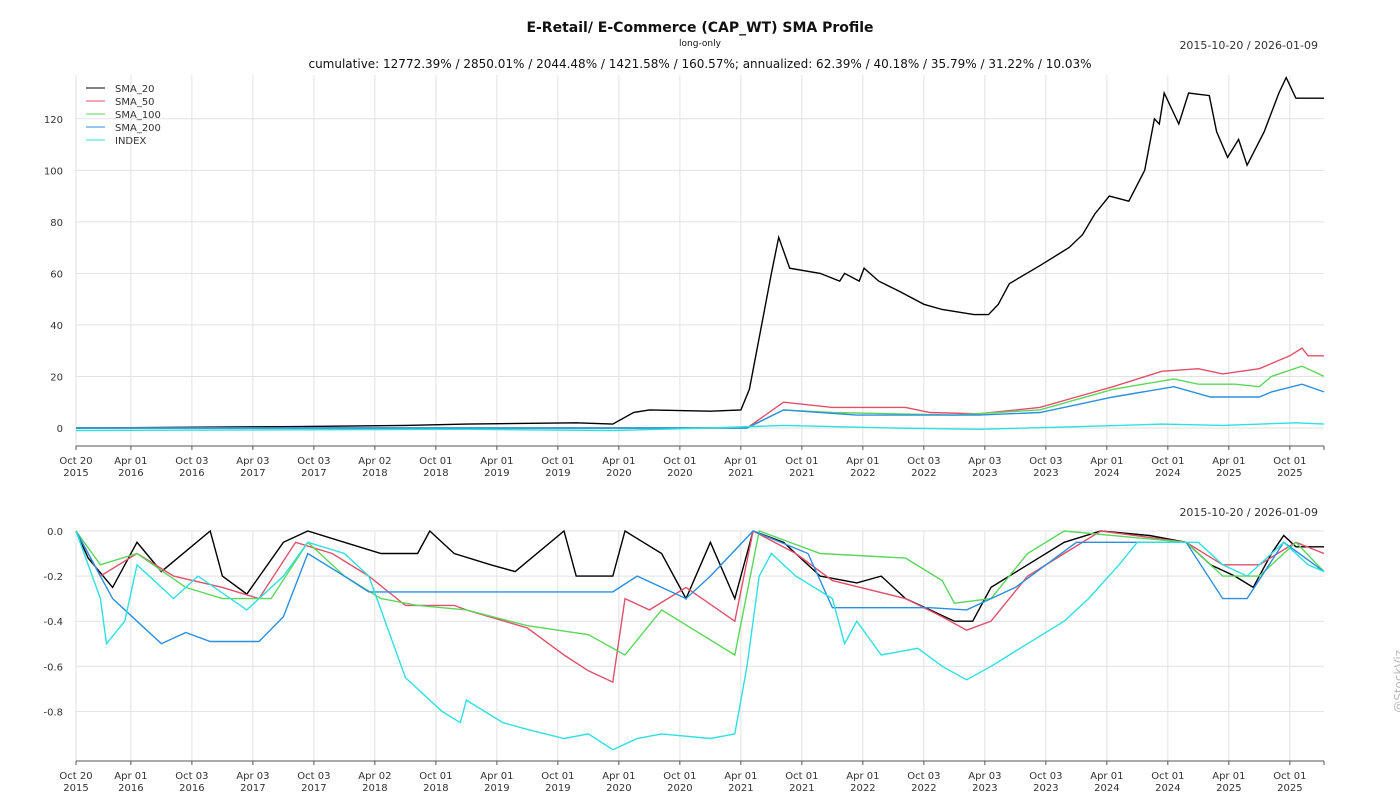 This screenshot has height=800, width=1400. Describe the element at coordinates (191, 467) in the screenshot. I see `x-tick-label: Oct 03 2016` at that location.